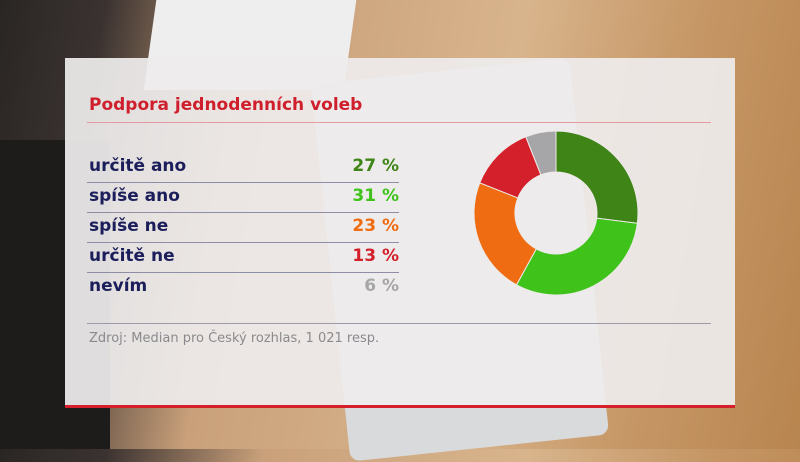 This screenshot has height=462, width=800. I want to click on legend-row: určitě ano 27 %, so click(243, 167).